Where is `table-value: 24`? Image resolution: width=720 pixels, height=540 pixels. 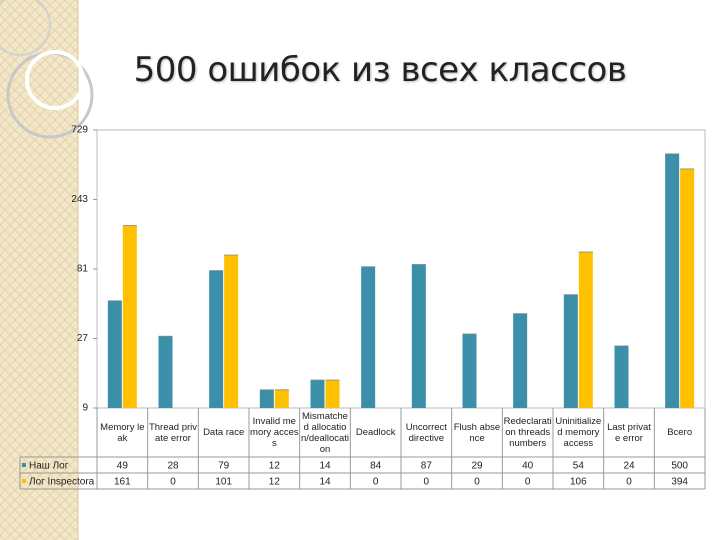
table-value: 24 is located at coordinates (629, 466).